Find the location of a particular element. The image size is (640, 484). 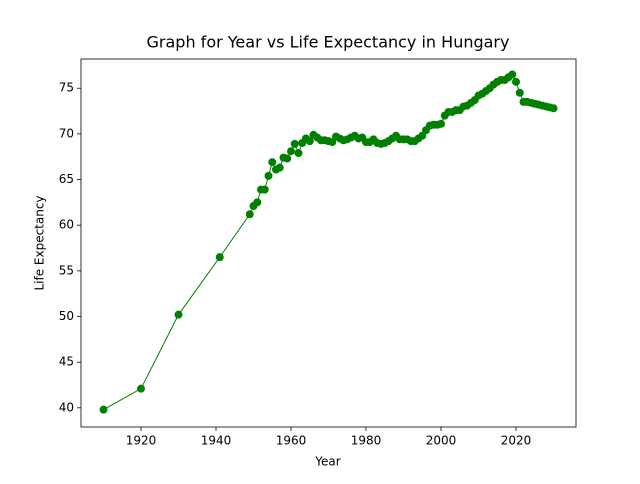

y-tick-label: 65 is located at coordinates (66, 179).